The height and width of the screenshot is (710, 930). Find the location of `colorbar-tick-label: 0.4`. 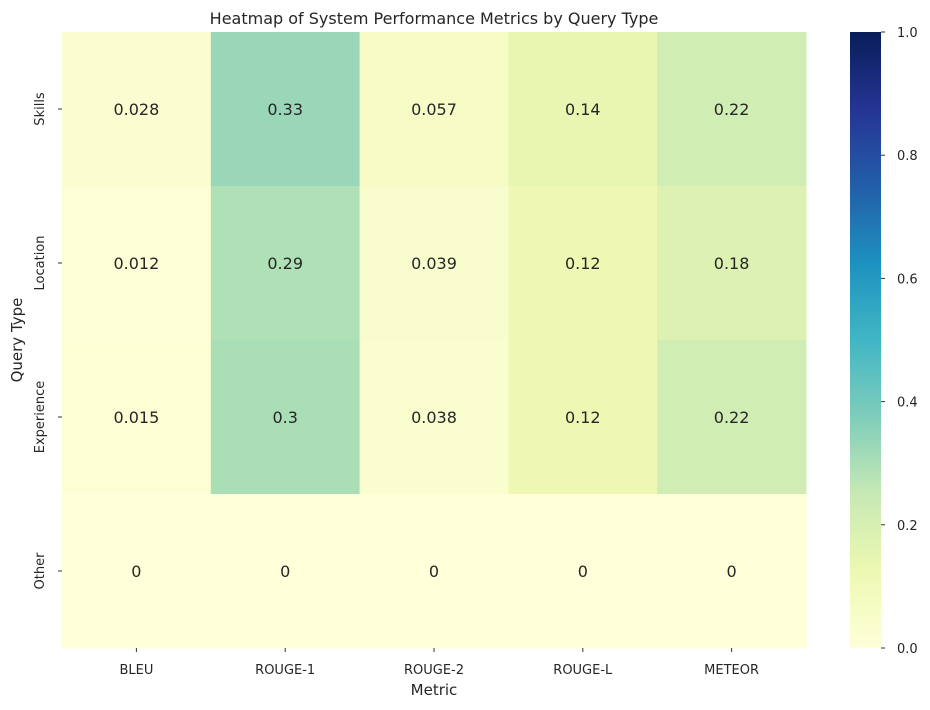

colorbar-tick-label: 0.4 is located at coordinates (907, 403).